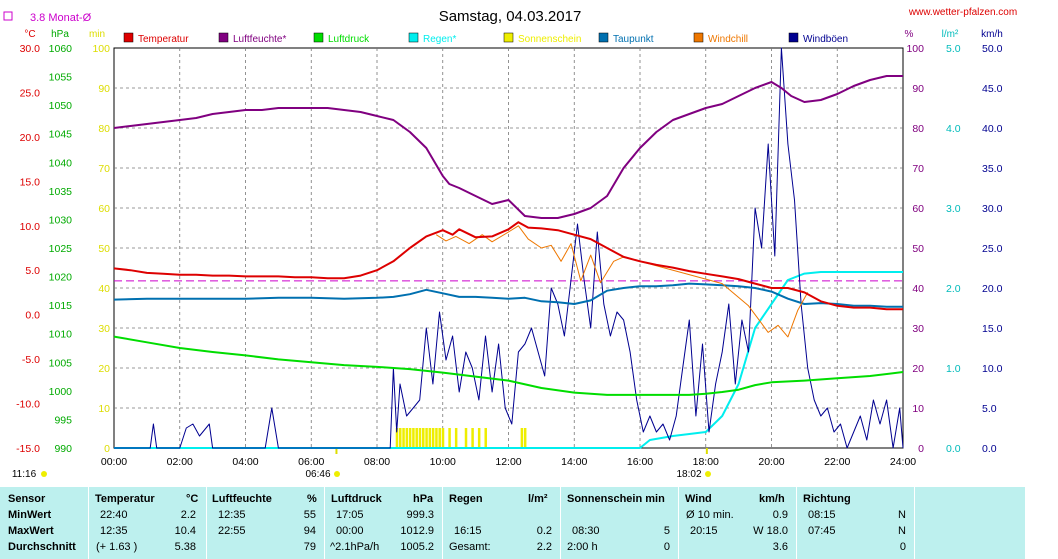 The image size is (1058, 559). I want to click on header-temp: Temperatur, so click(125, 499).